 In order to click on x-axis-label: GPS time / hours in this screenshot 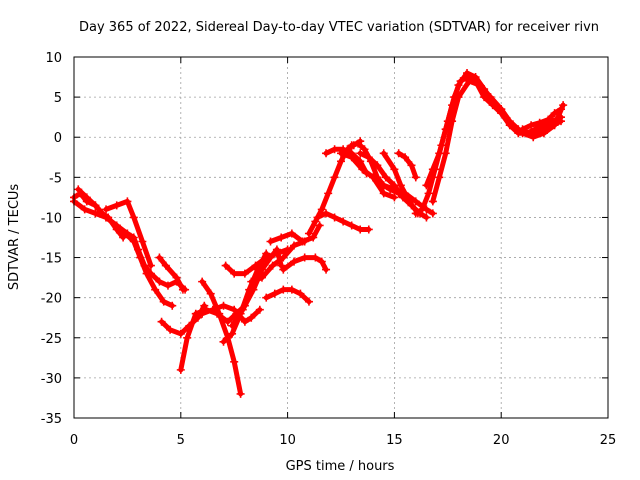, I will do `click(340, 466)`.